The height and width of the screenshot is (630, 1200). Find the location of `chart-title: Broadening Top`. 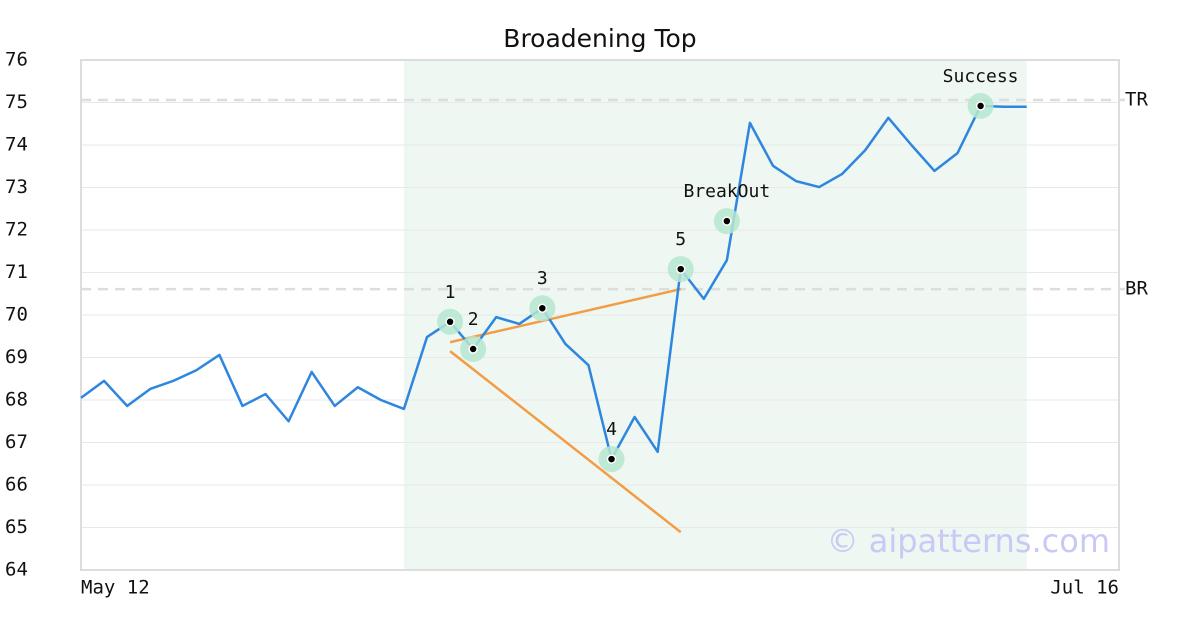

chart-title: Broadening Top is located at coordinates (599, 38).